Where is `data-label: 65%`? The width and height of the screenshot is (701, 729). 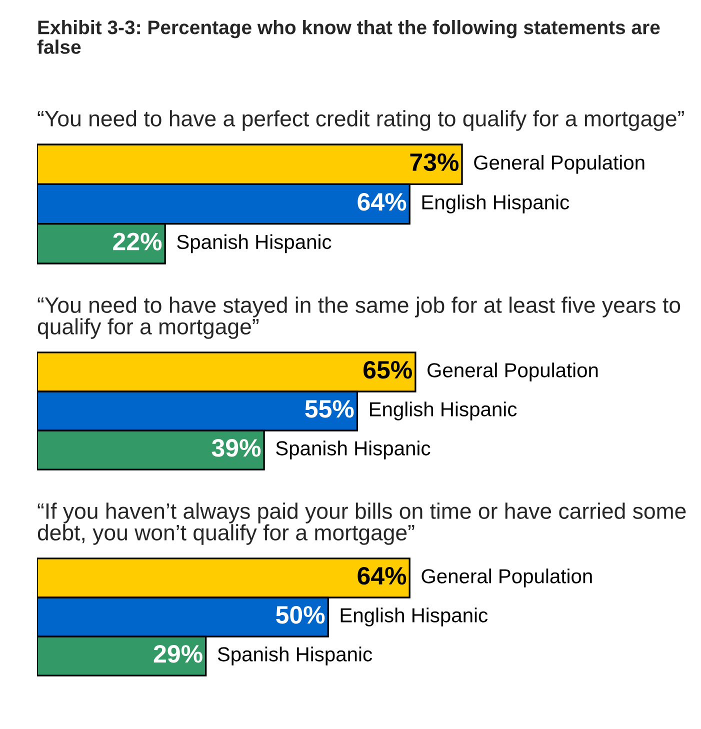 data-label: 65% is located at coordinates (388, 369).